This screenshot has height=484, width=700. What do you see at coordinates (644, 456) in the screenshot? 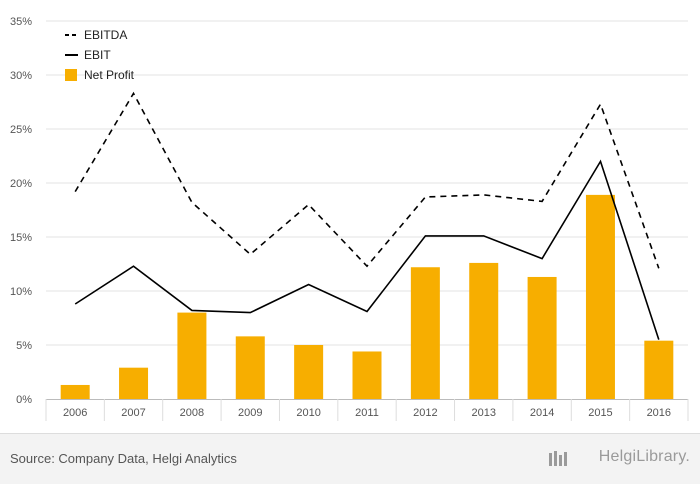
I see `brand-name: HelgiLibrary.` at bounding box center [644, 456].